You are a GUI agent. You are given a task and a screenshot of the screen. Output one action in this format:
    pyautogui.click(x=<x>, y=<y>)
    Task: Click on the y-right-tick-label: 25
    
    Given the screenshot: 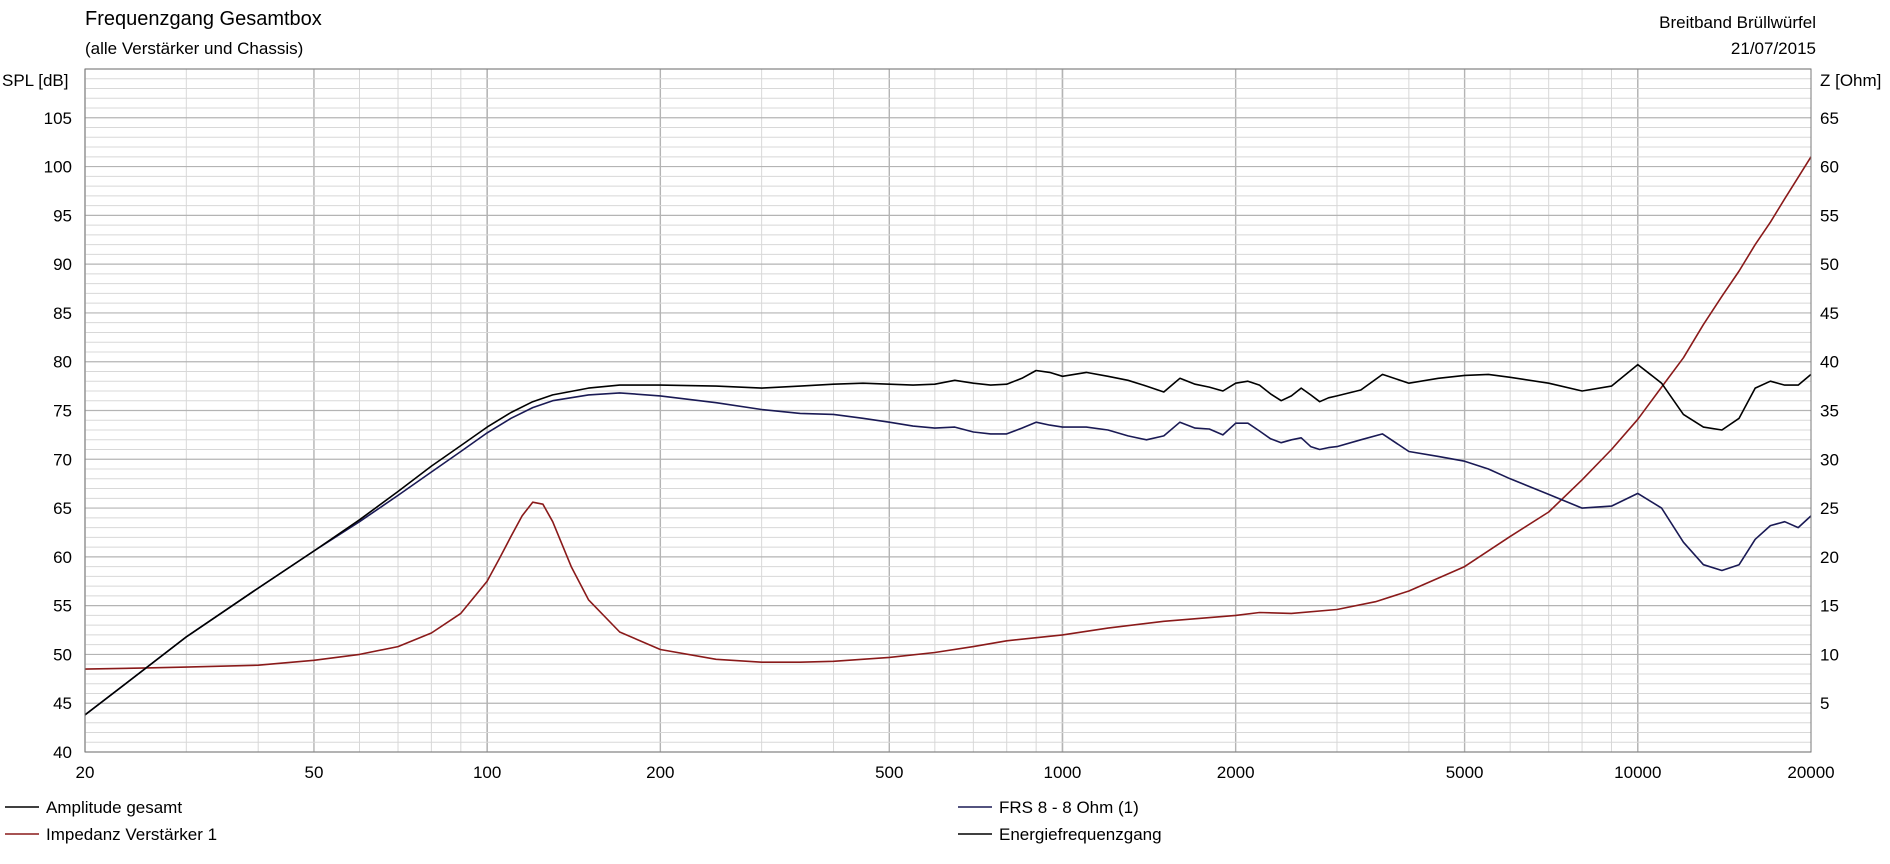 What is the action you would take?
    pyautogui.click(x=1829, y=508)
    